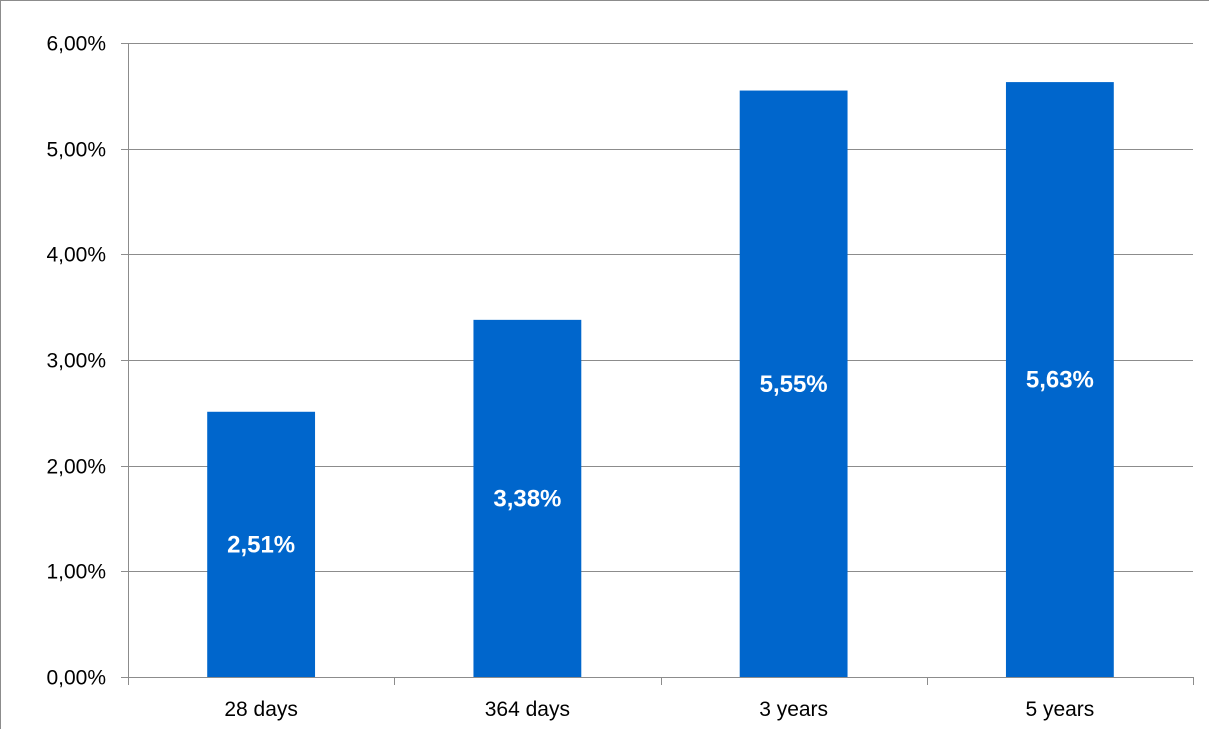 Image resolution: width=1209 pixels, height=730 pixels. What do you see at coordinates (76, 678) in the screenshot?
I see `y-tick-label: 0,00%` at bounding box center [76, 678].